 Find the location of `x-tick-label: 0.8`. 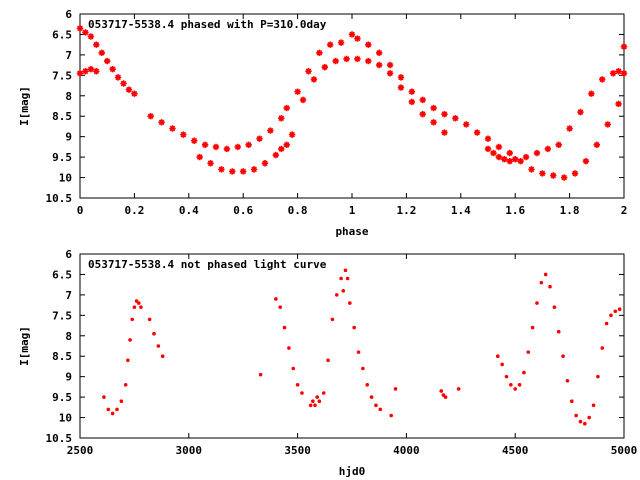

x-tick-label: 0.8 is located at coordinates (298, 210).